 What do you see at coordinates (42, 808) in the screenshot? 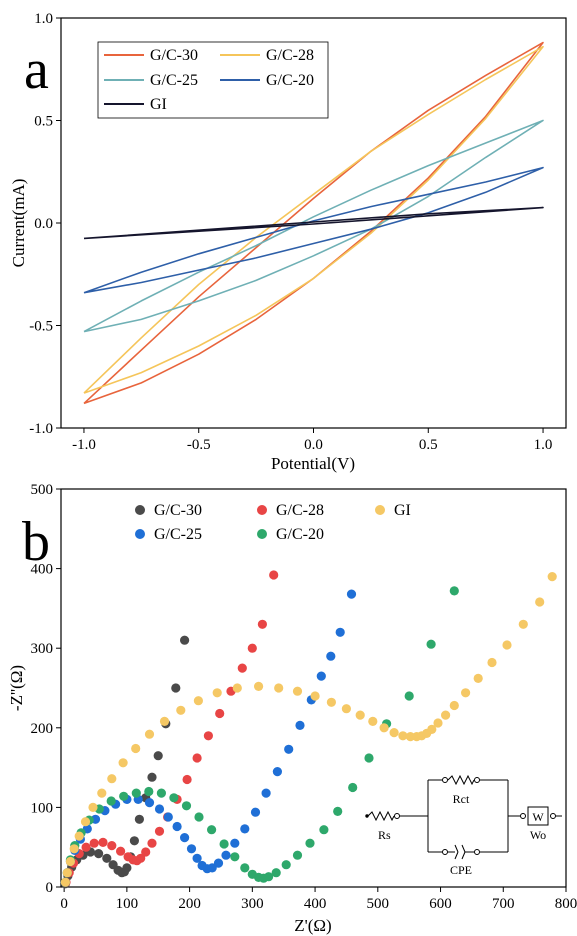
I see `panel-b-y-tick-label: 100` at bounding box center [42, 808].